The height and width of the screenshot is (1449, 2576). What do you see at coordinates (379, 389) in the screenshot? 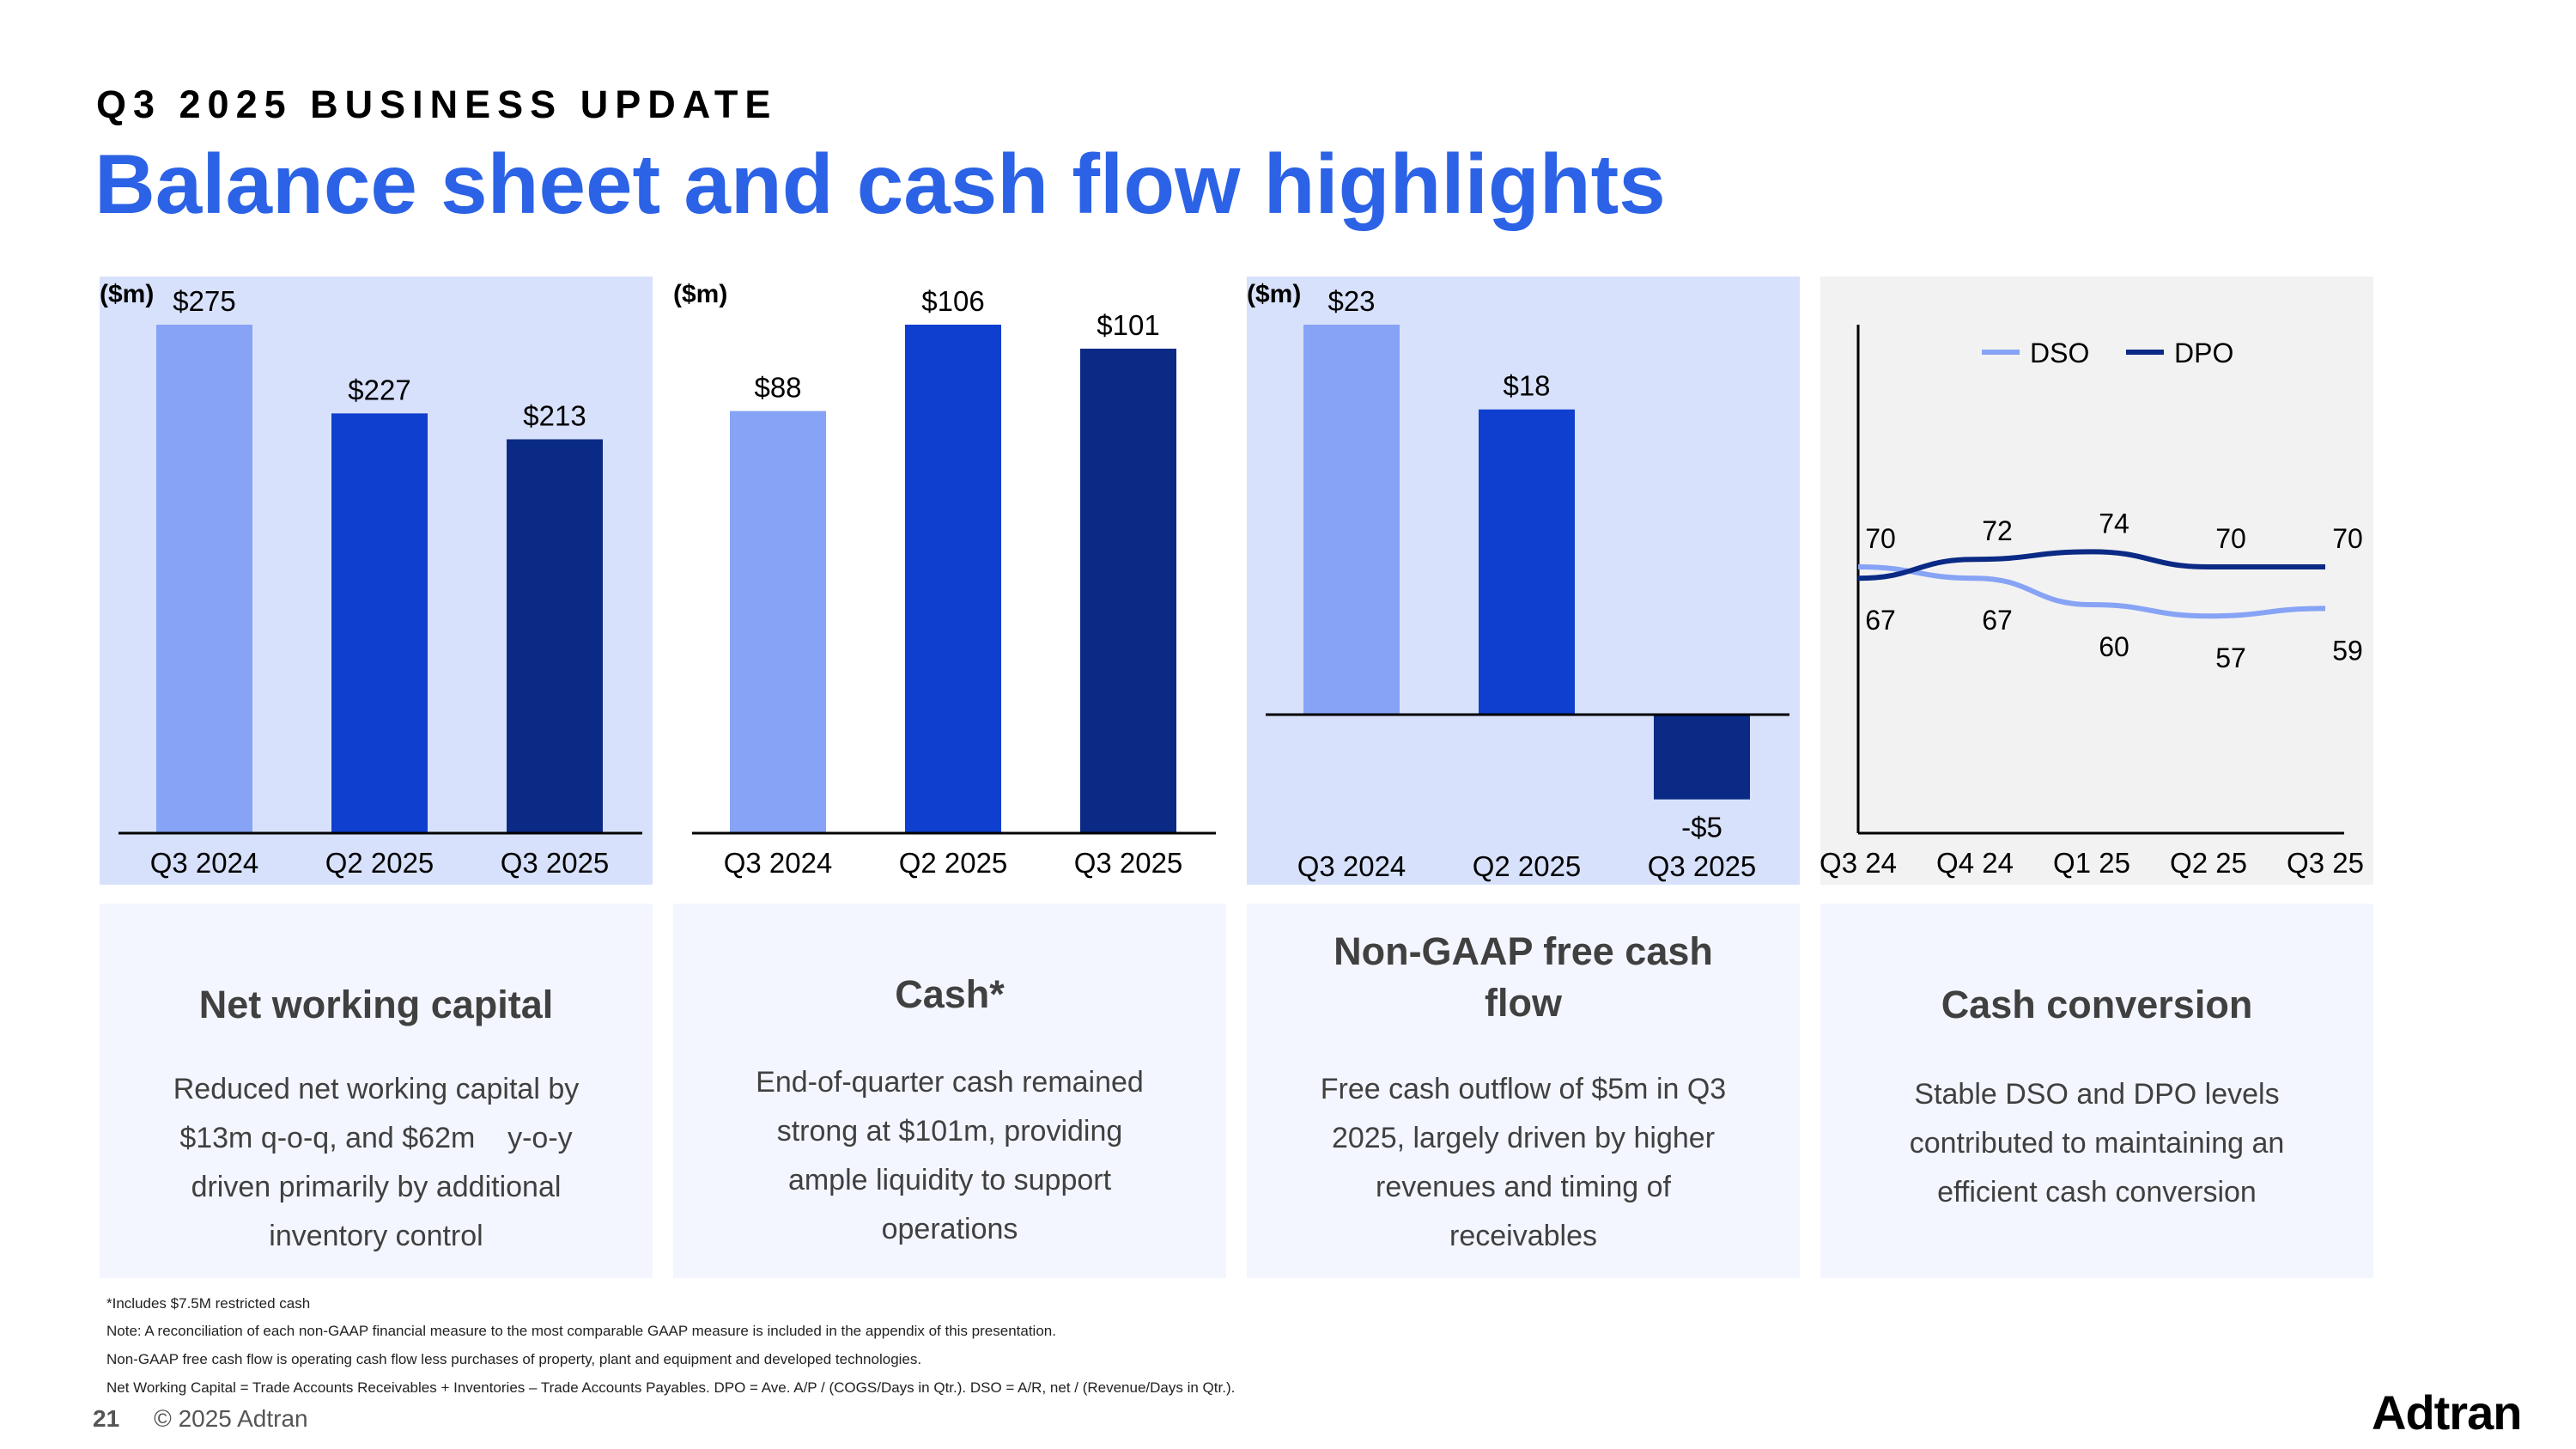
I see `data-label: $227` at bounding box center [379, 389].